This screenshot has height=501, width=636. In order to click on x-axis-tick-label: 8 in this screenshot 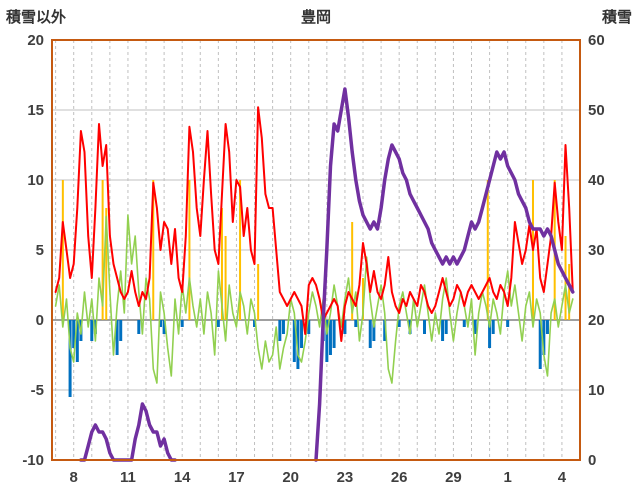, I will do `click(74, 477)`.